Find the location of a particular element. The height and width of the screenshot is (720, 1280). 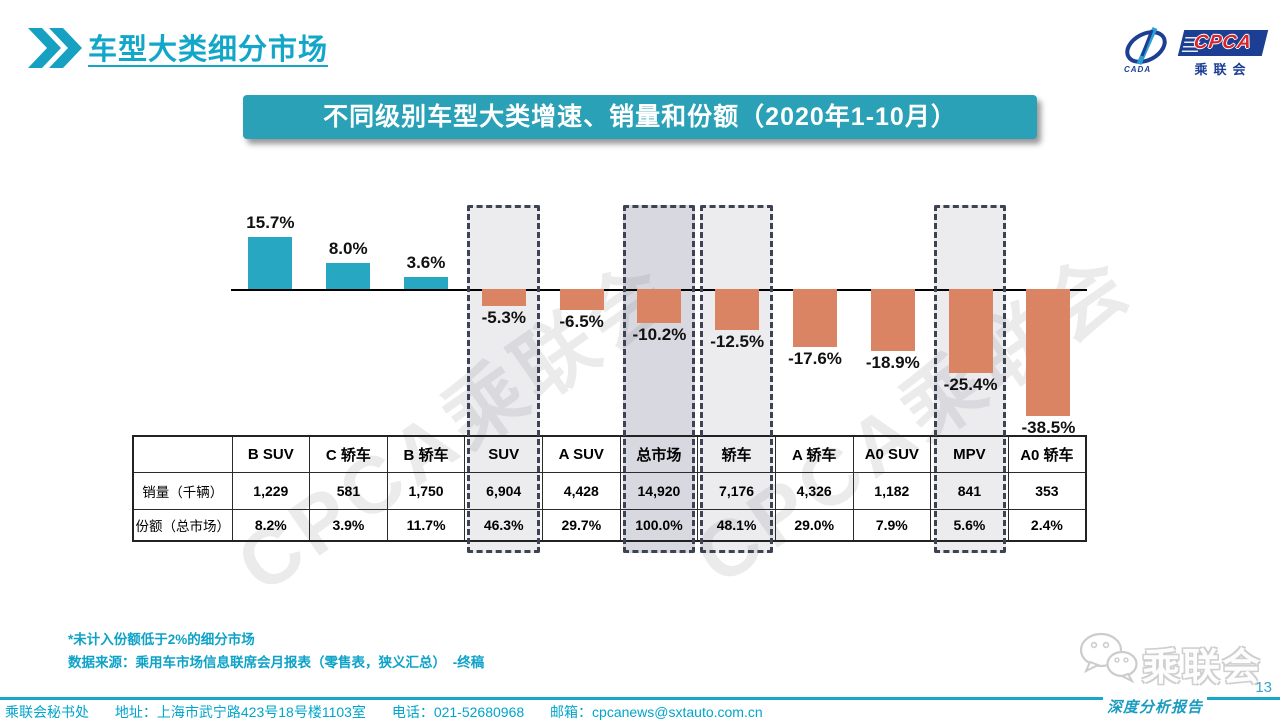

table-cell: A 轿车 is located at coordinates (814, 454).